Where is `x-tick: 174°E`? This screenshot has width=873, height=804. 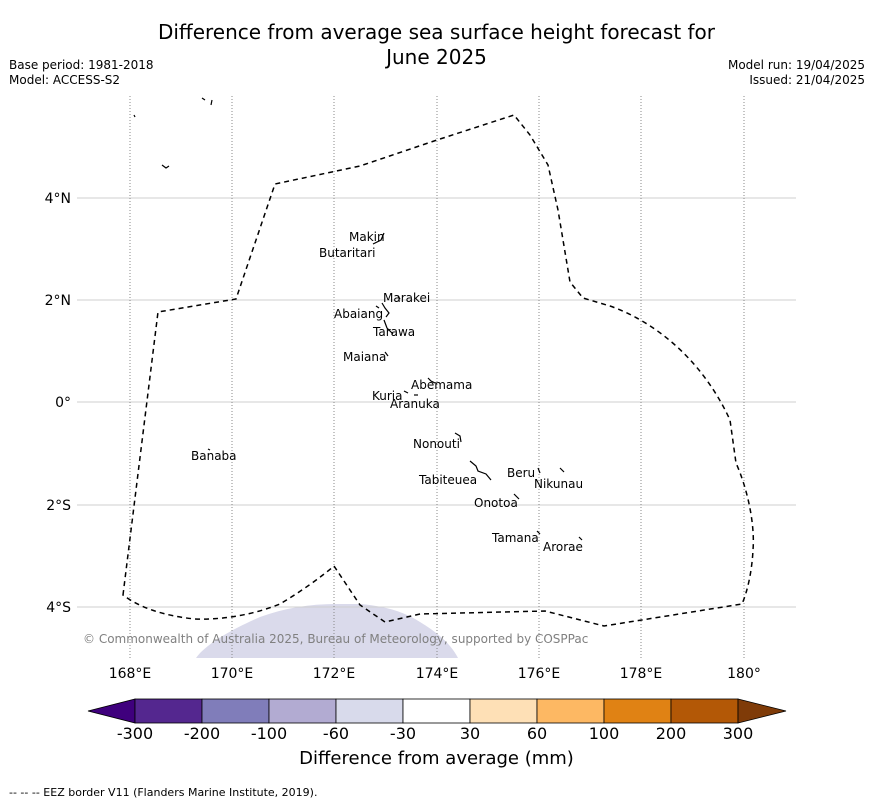
x-tick: 174°E is located at coordinates (437, 674).